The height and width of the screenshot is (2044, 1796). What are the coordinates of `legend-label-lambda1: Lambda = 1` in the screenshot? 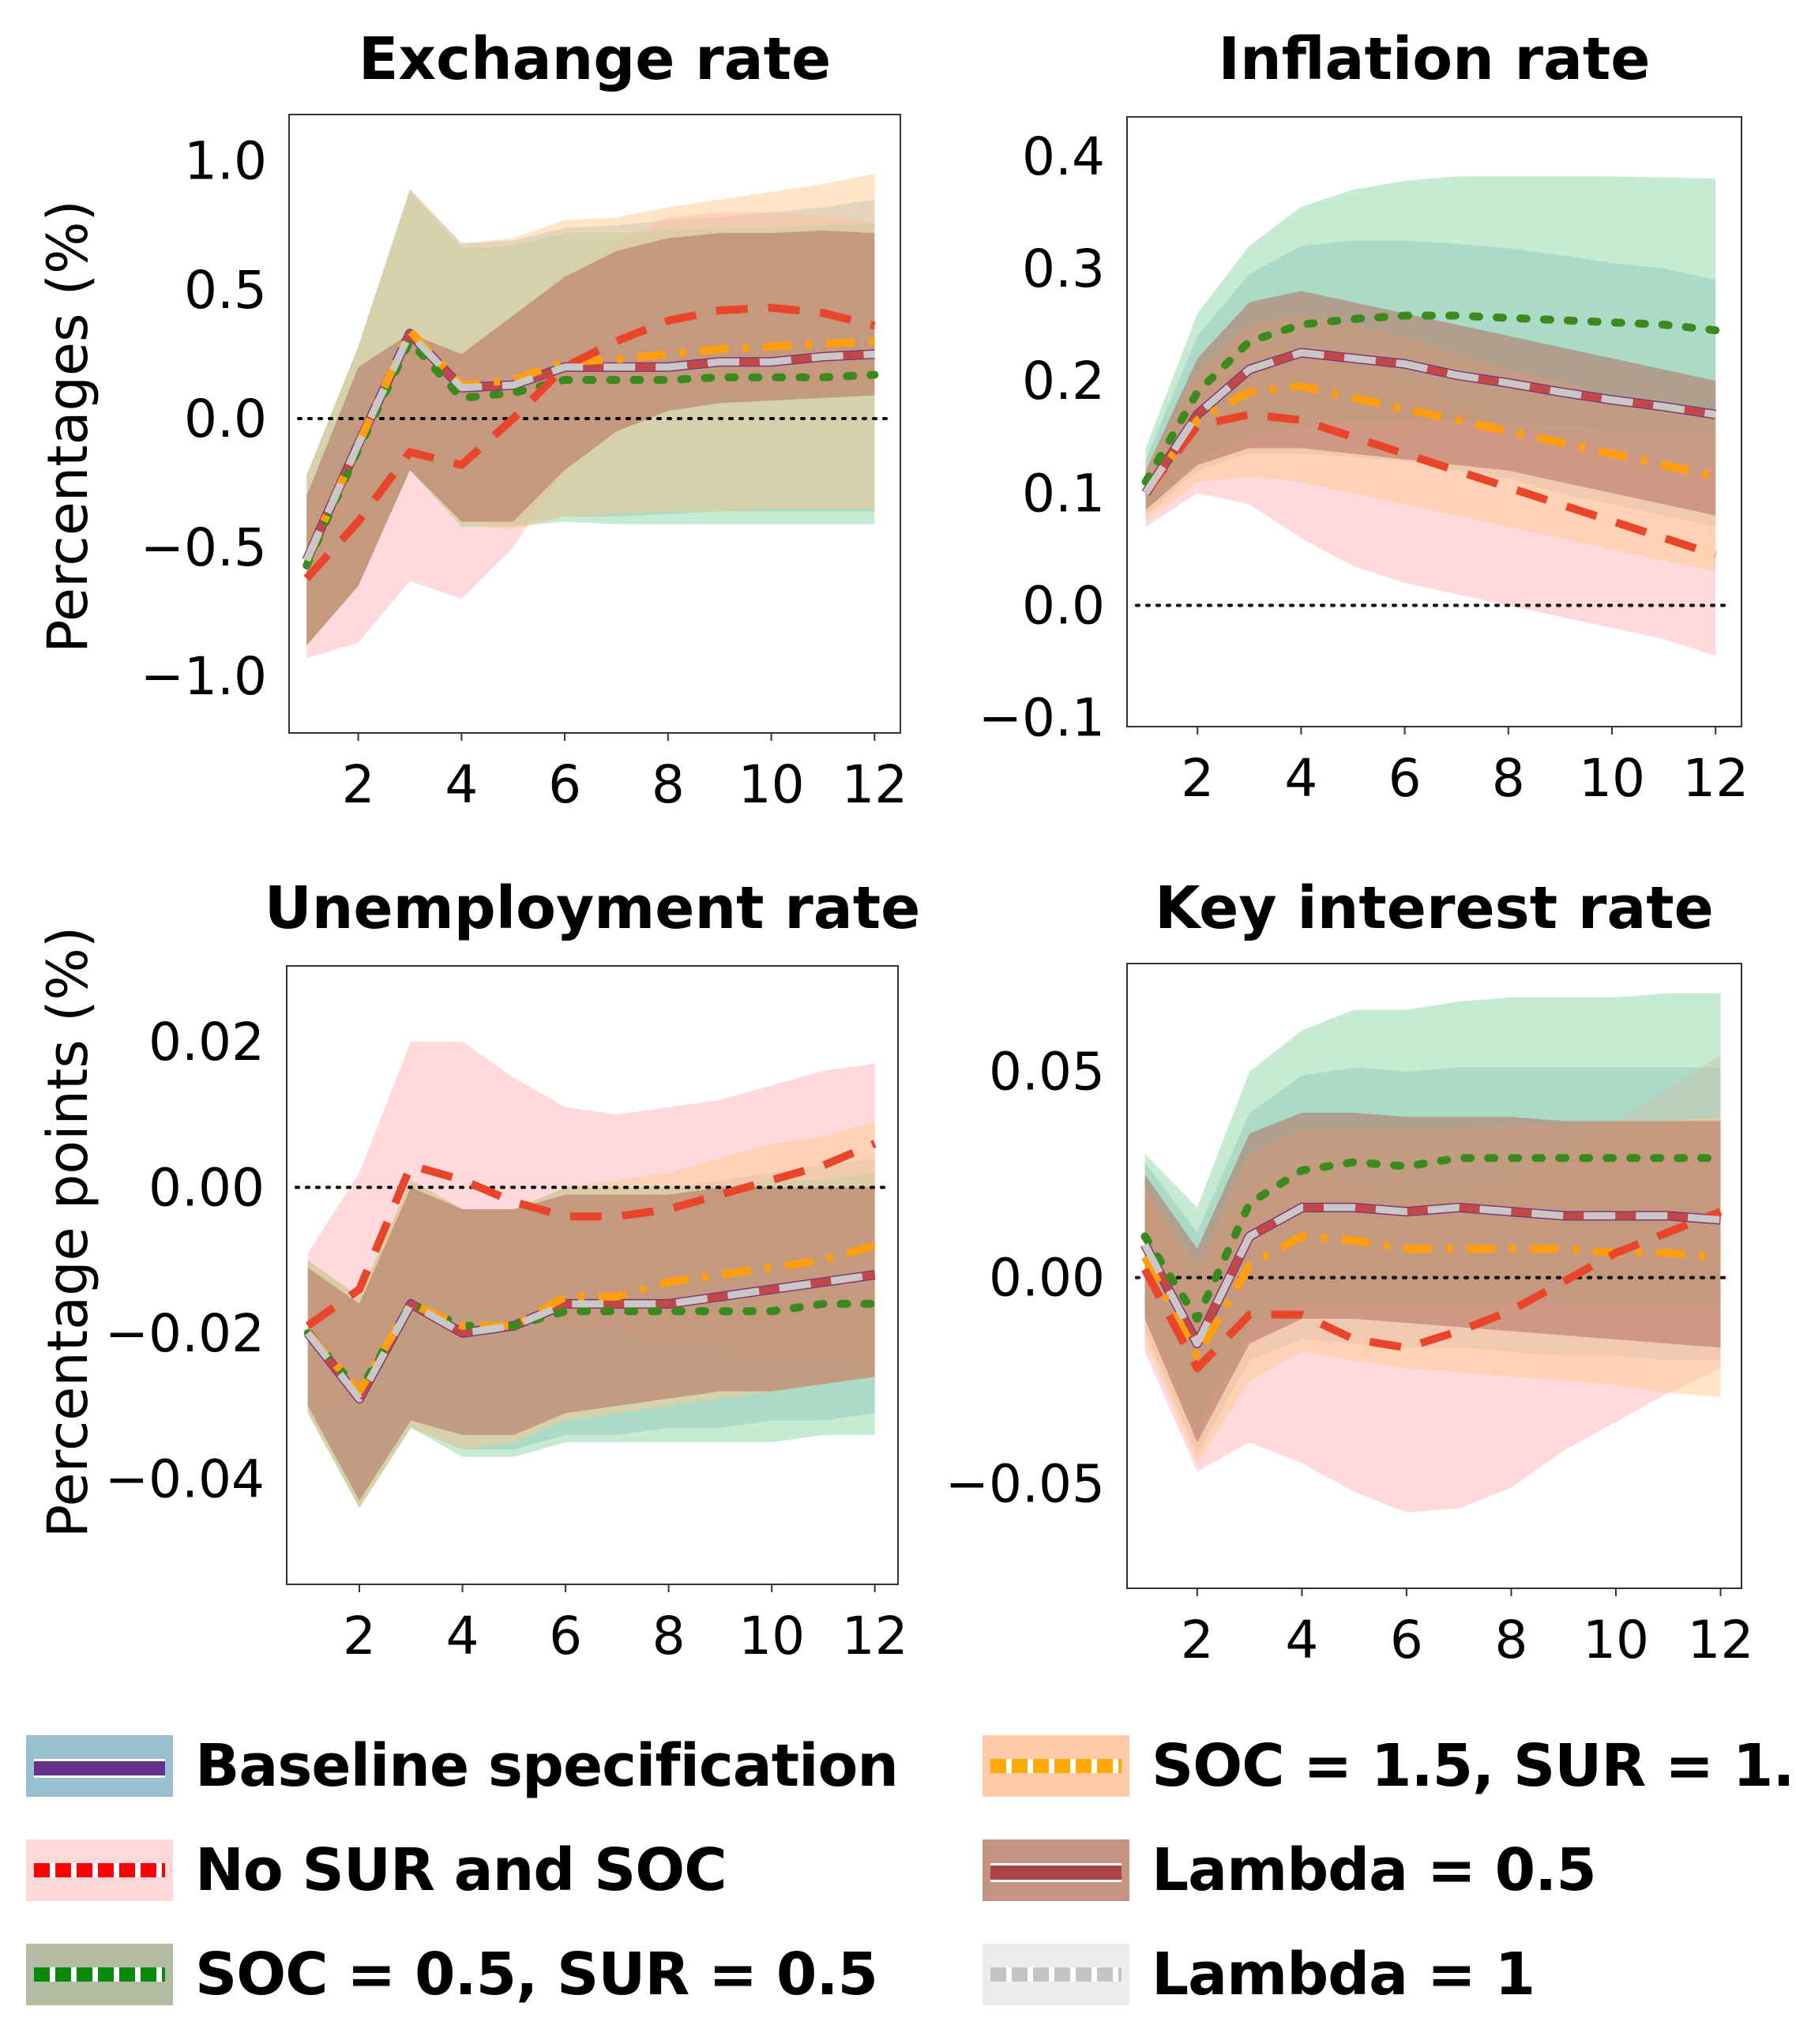 It's located at (1343, 1974).